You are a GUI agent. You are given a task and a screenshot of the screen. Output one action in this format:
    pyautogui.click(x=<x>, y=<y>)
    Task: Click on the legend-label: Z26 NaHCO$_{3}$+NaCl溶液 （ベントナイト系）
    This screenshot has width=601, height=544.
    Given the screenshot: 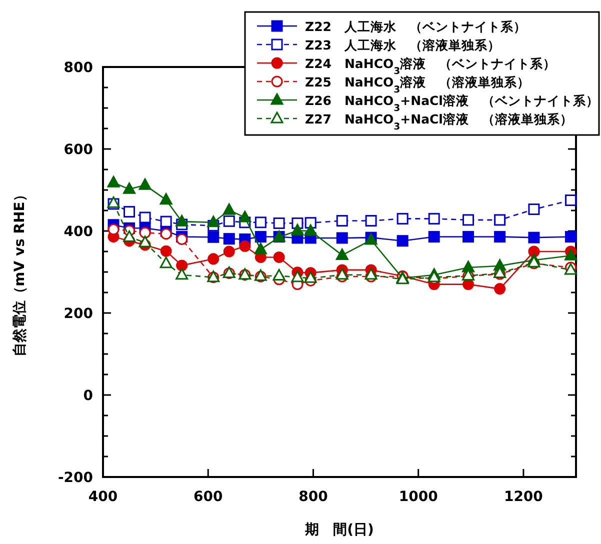 What is the action you would take?
    pyautogui.click(x=452, y=103)
    